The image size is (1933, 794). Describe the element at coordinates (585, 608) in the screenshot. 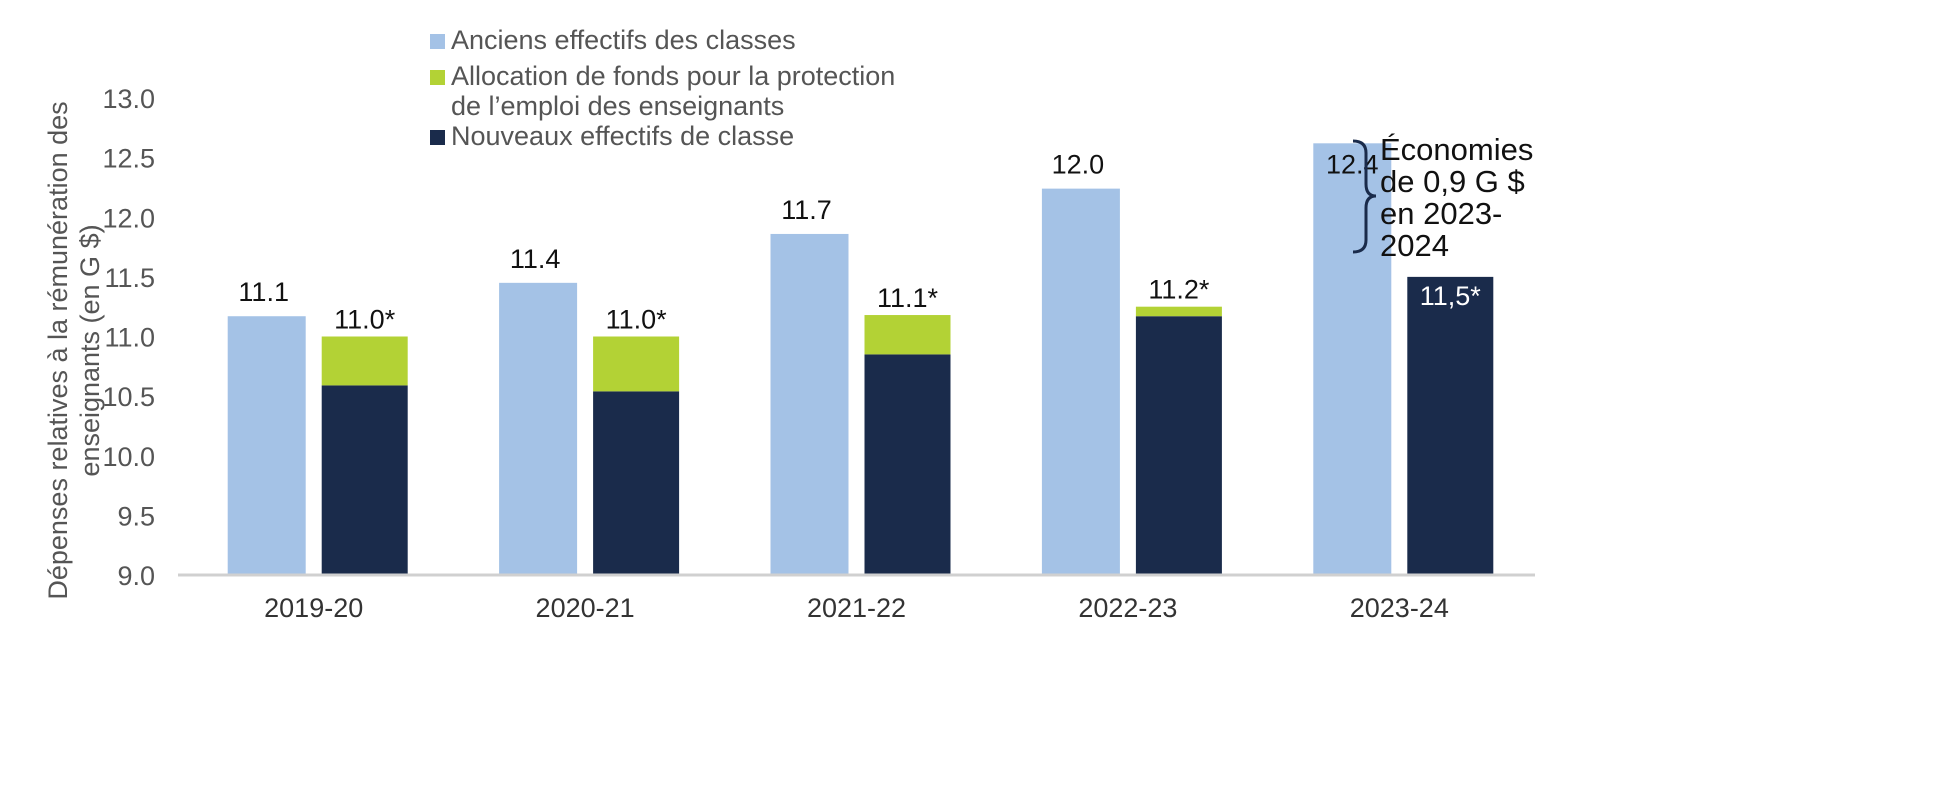

I see `x-category-label: 2020-21` at that location.